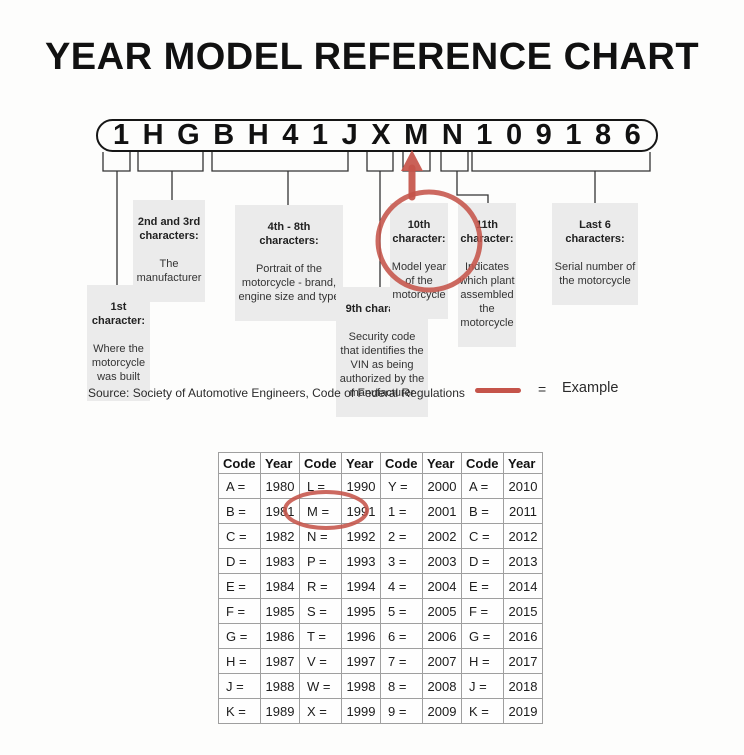 The width and height of the screenshot is (744, 755). Describe the element at coordinates (595, 231) in the screenshot. I see `callout-title: Last 6 characters:` at that location.